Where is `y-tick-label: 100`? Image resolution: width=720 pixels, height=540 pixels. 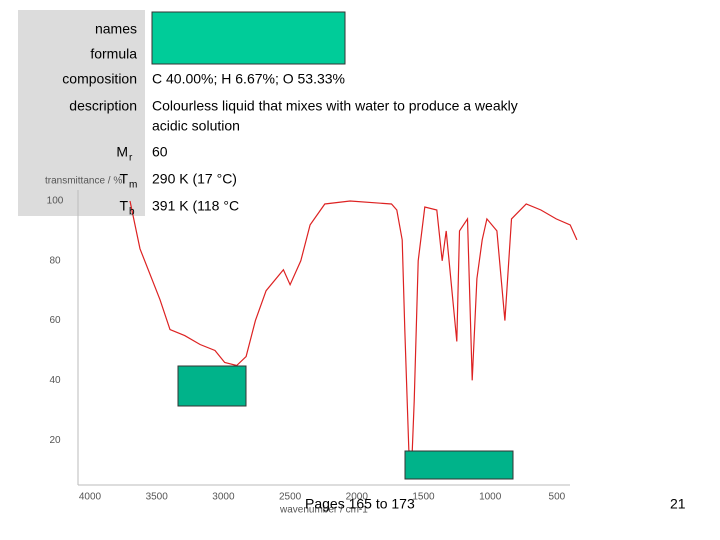
y-tick-label: 100 is located at coordinates (55, 201).